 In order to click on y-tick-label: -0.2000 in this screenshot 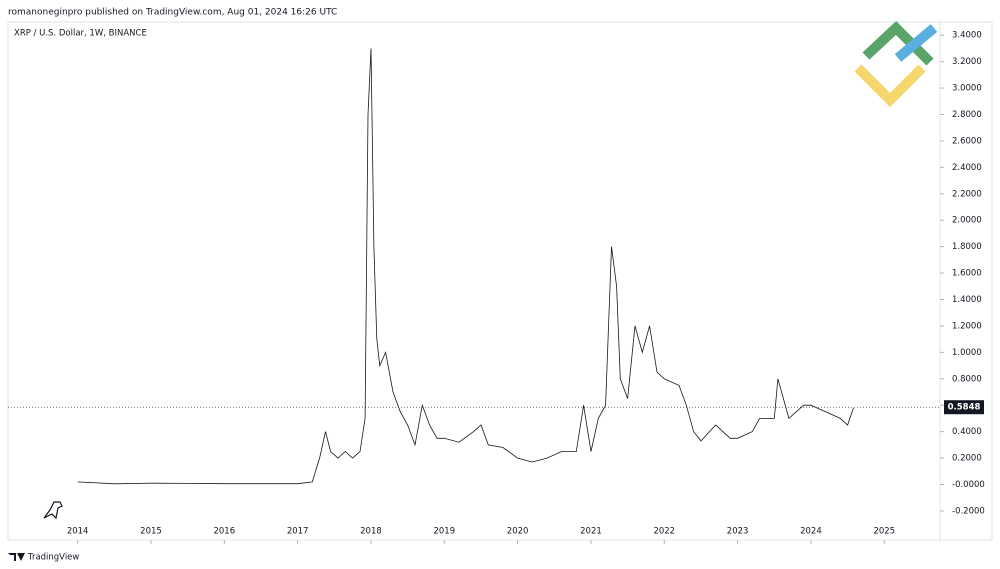, I will do `click(968, 511)`.